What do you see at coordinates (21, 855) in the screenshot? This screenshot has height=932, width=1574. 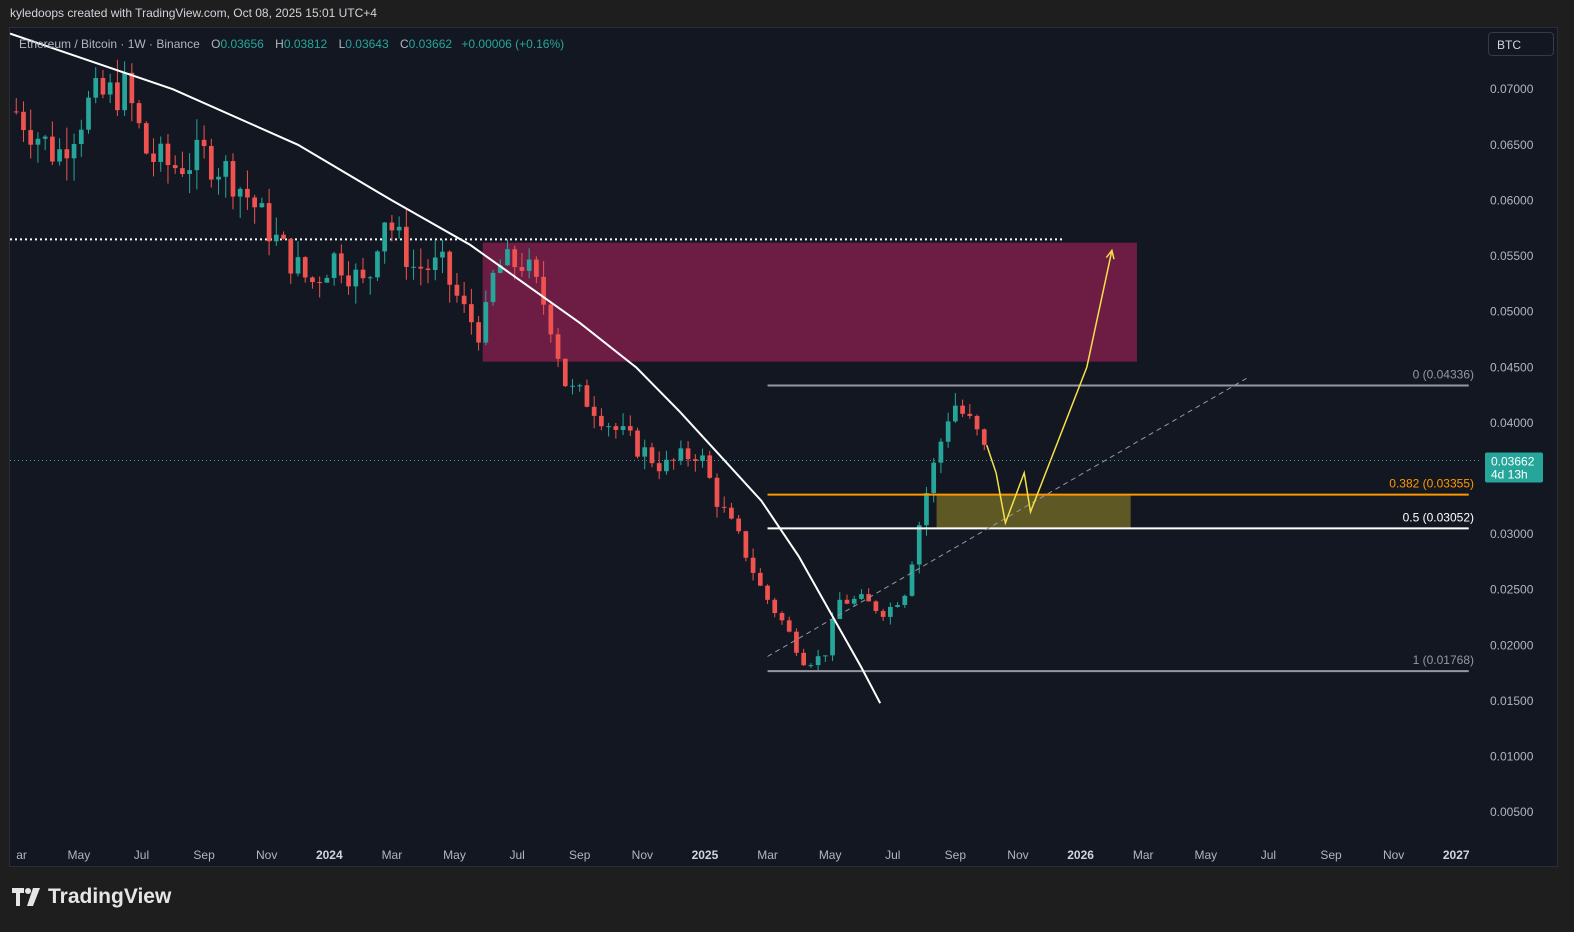 I see `x-tick-label: ar` at bounding box center [21, 855].